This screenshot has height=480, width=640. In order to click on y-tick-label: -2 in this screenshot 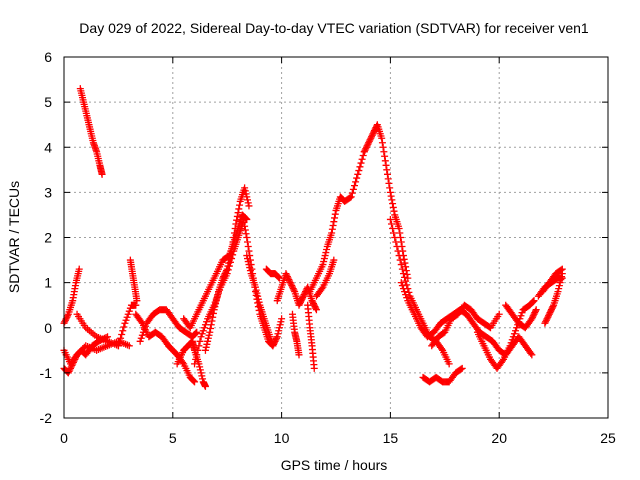, I will do `click(46, 418)`.